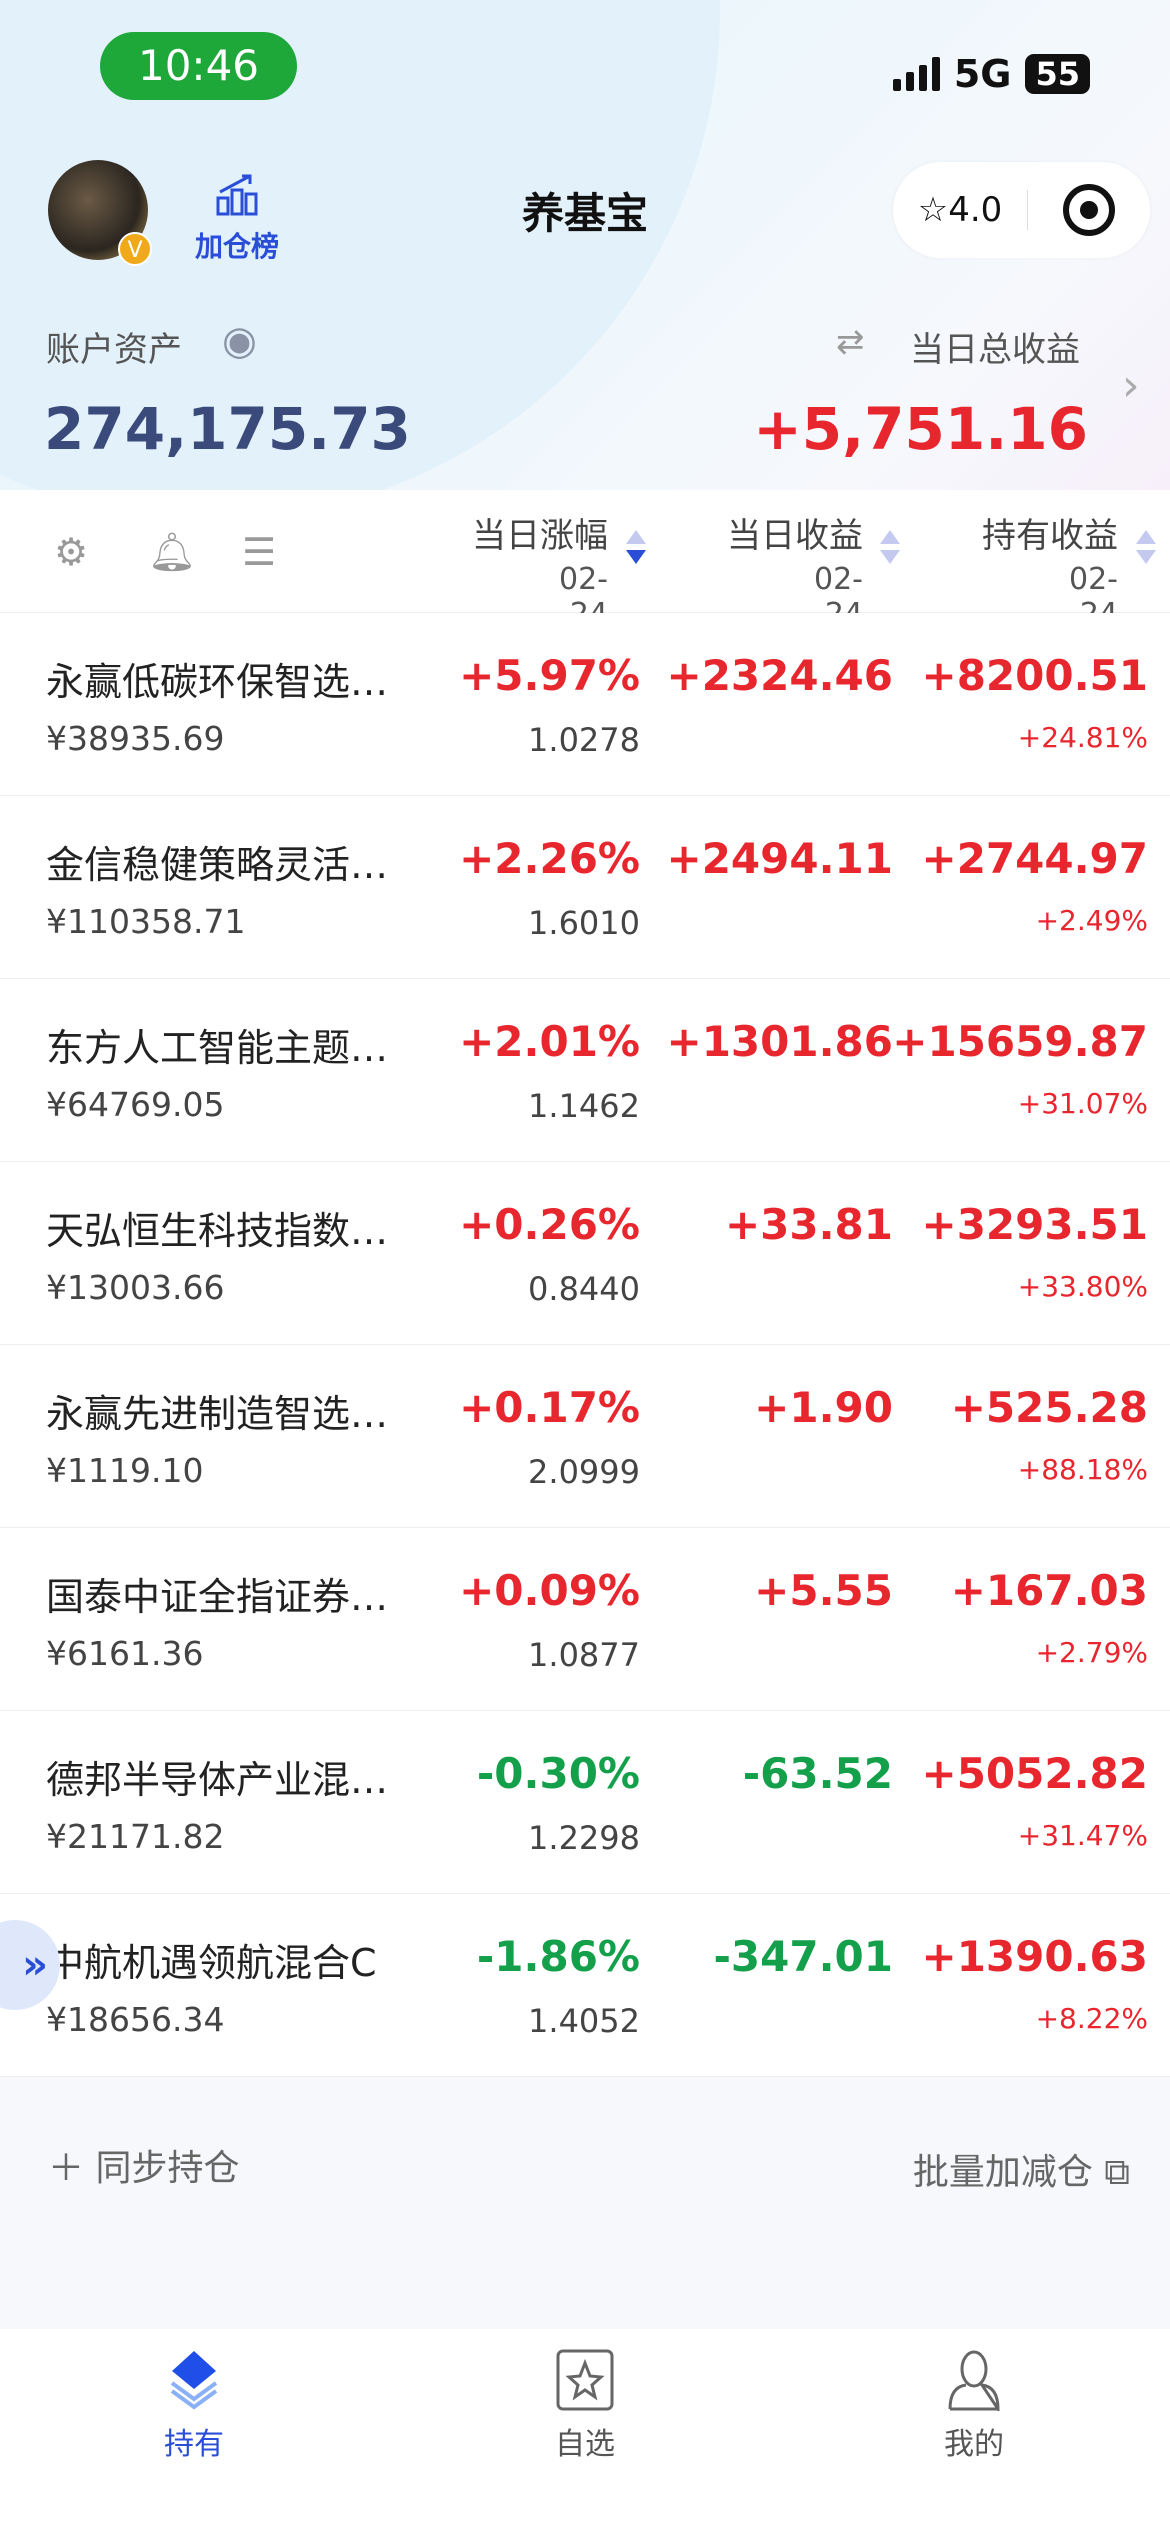  I want to click on chevron-right-icon: ›, so click(1131, 385).